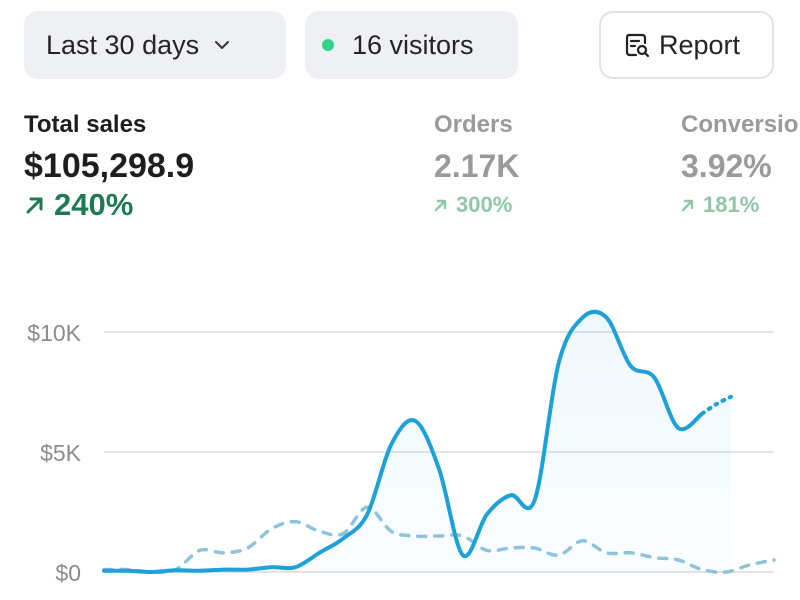  I want to click on metric-change-value: 240%, so click(94, 204).